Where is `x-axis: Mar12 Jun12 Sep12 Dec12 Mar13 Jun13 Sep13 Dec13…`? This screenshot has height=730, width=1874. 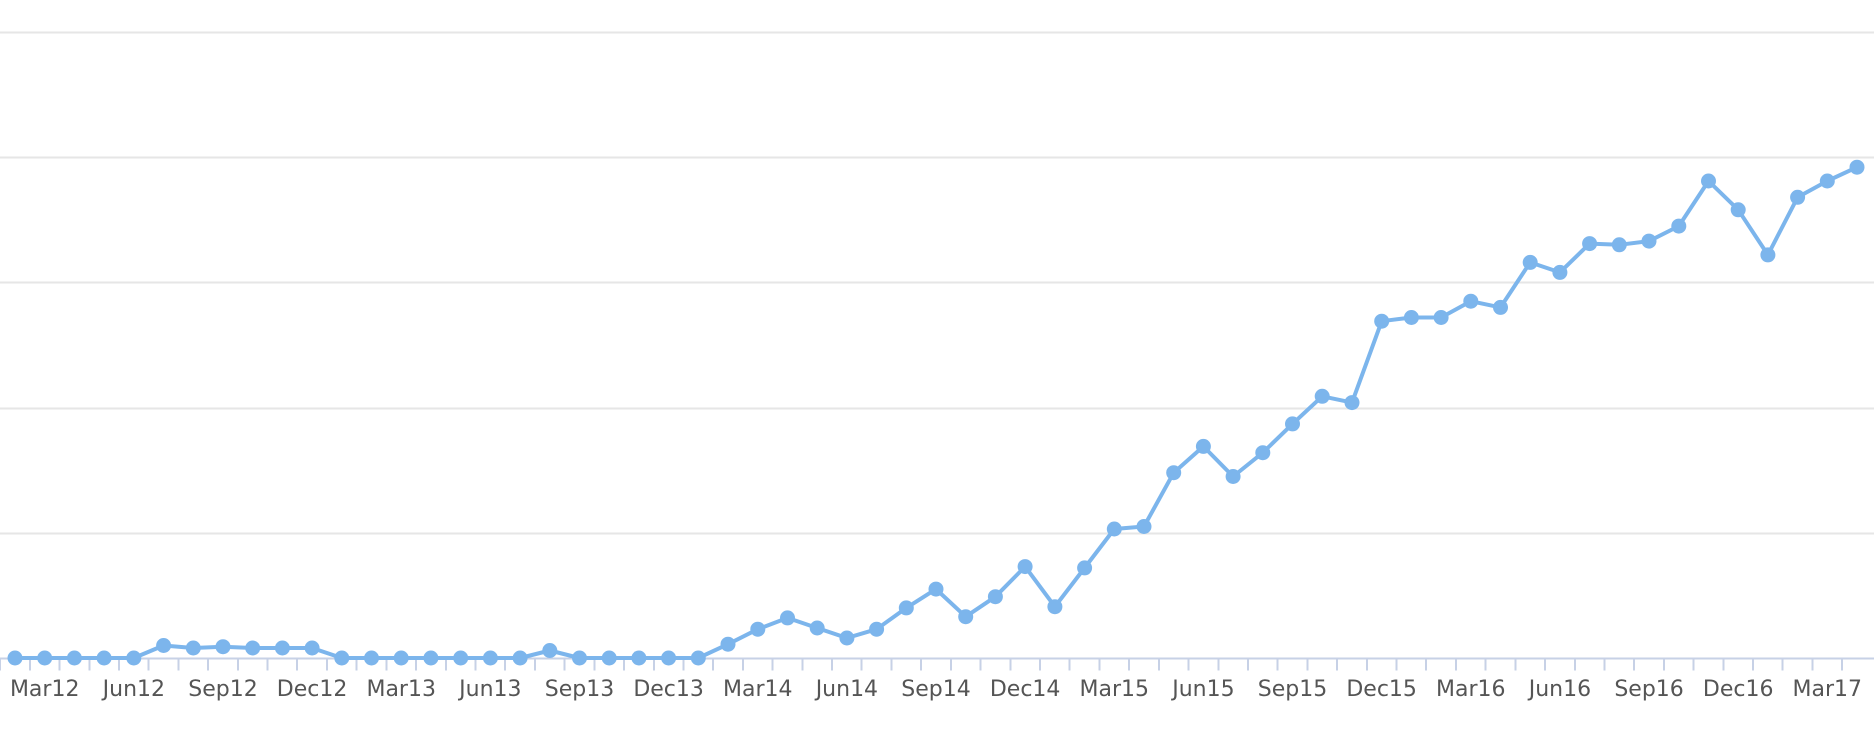
x-axis: Mar12 Jun12 Sep12 Dec12 Mar13 Jun13 Sep13 Dec13… is located at coordinates (937, 679).